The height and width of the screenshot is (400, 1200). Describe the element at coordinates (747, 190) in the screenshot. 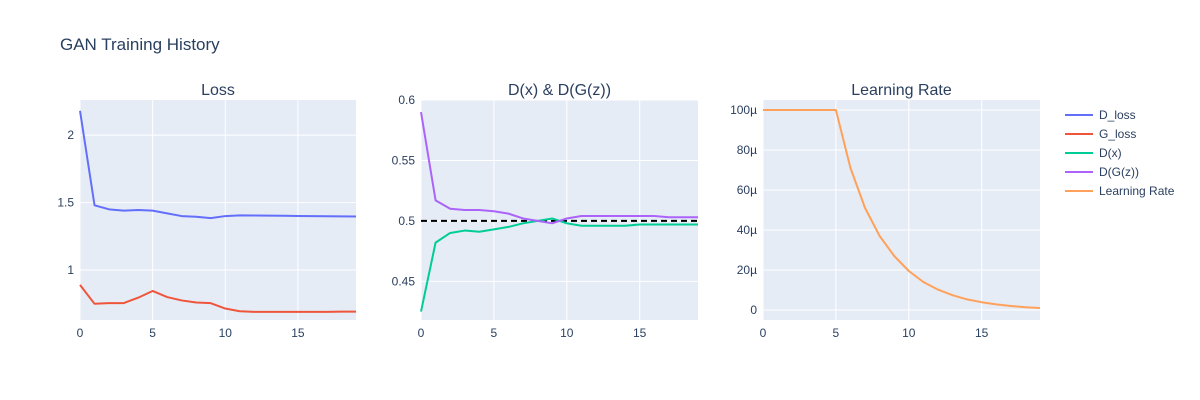

I see `y-tick-label: 60µ` at that location.